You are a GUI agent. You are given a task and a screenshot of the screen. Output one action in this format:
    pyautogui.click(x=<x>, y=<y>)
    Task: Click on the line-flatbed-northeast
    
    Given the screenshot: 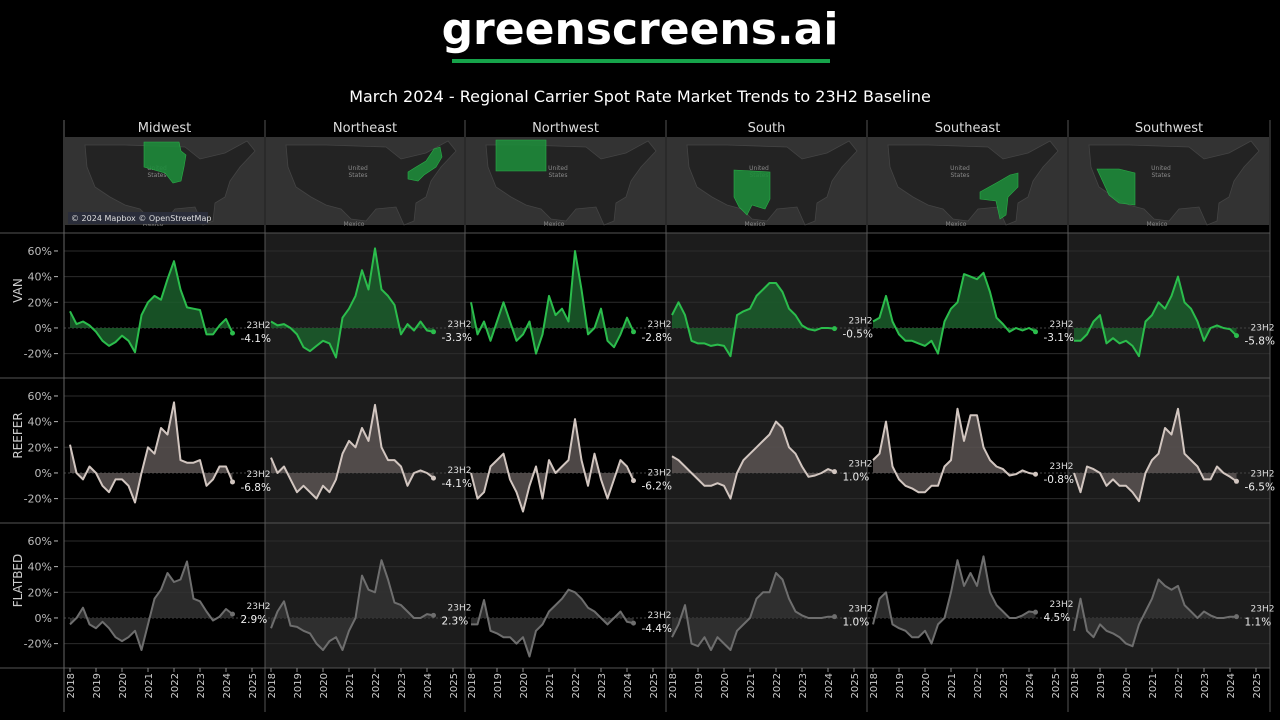 What is the action you would take?
    pyautogui.click(x=352, y=605)
    